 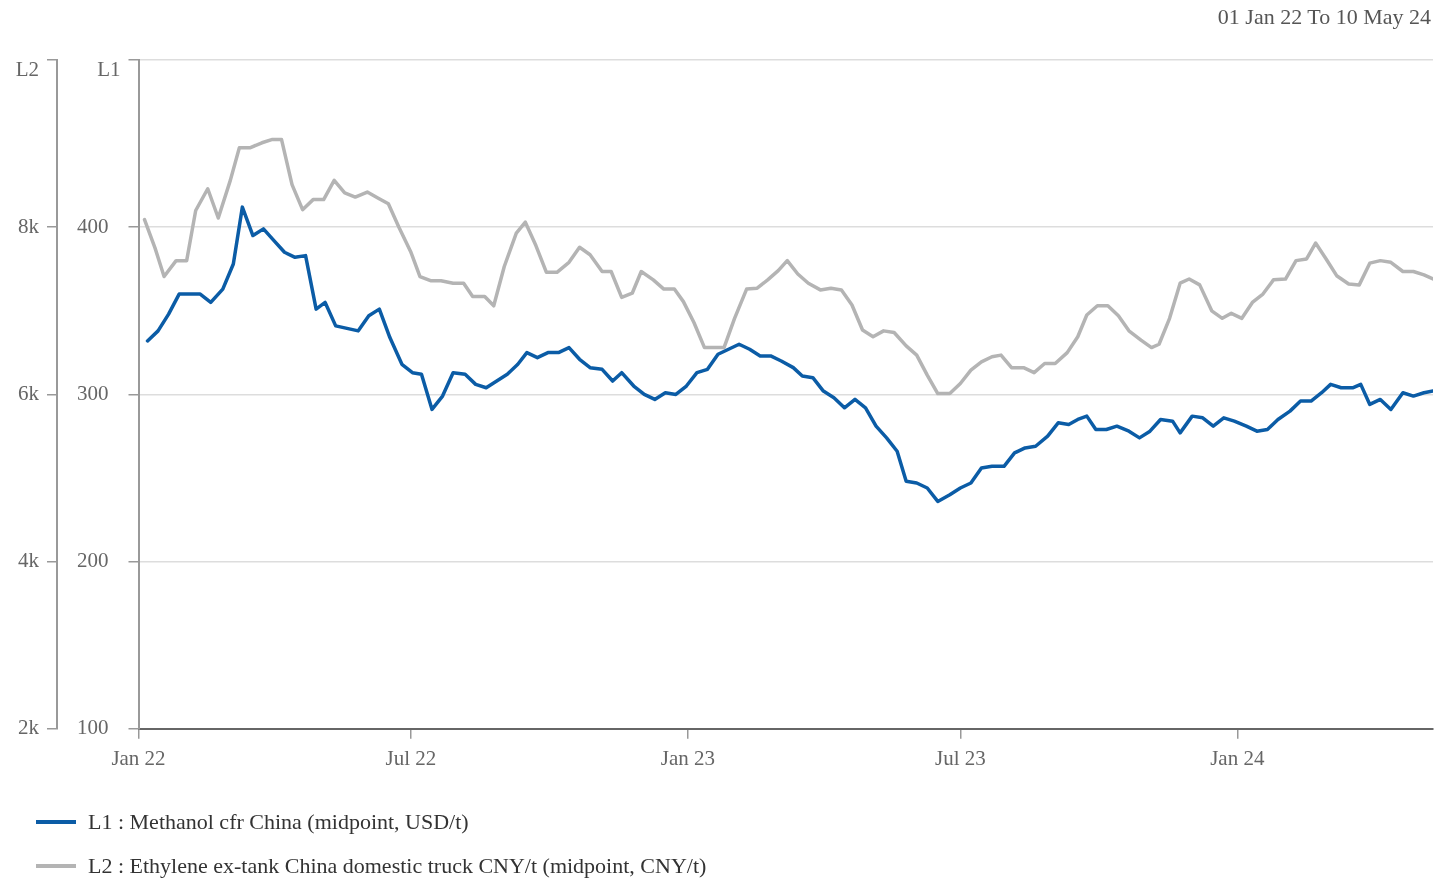 I want to click on x-tick-label: Jan 24, so click(x=1237, y=757).